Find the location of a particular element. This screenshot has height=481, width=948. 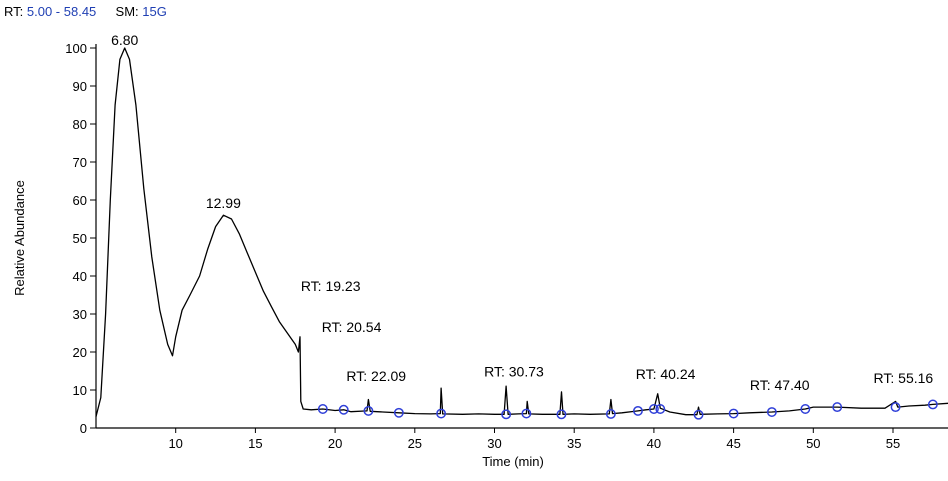

x-tick-label: 15 is located at coordinates (255, 443).